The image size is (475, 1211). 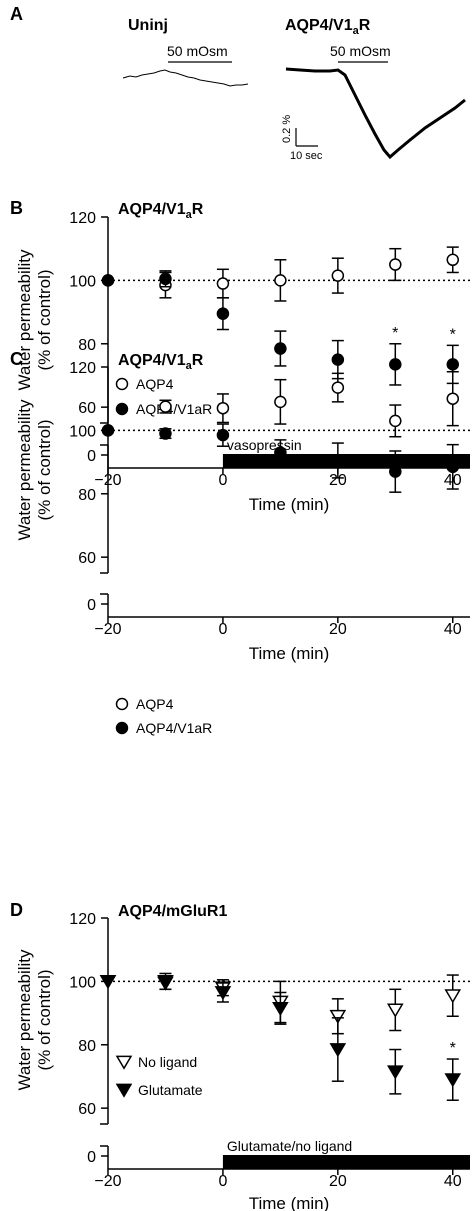 What do you see at coordinates (365, 25) in the screenshot?
I see `aqp4-v1ar-label-tail: R` at bounding box center [365, 25].